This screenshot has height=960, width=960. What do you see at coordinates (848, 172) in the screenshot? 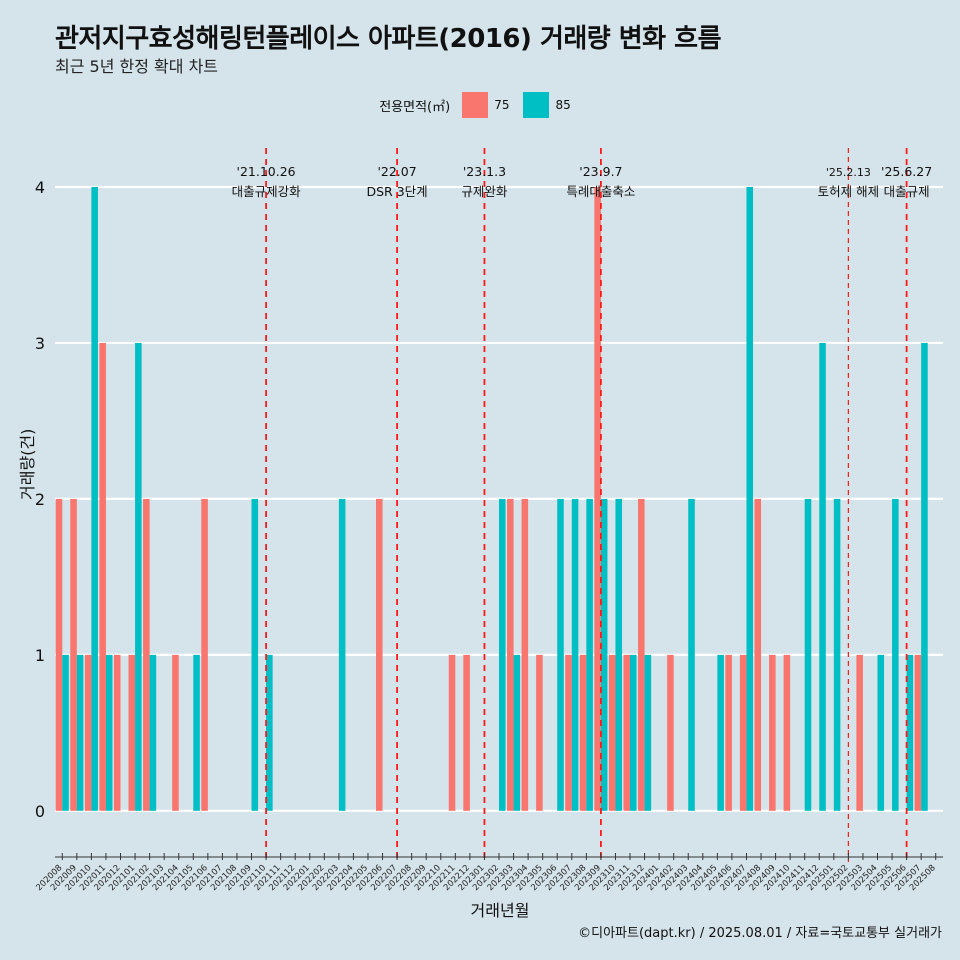
I see `event-date-4: '25.2.13` at bounding box center [848, 172].